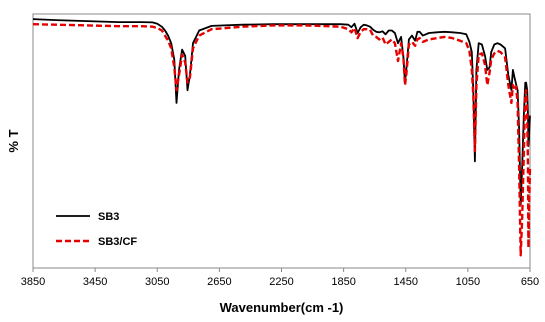 The image size is (545, 322). I want to click on x-axis-title: Wavenumber(cm -1), so click(282, 307).